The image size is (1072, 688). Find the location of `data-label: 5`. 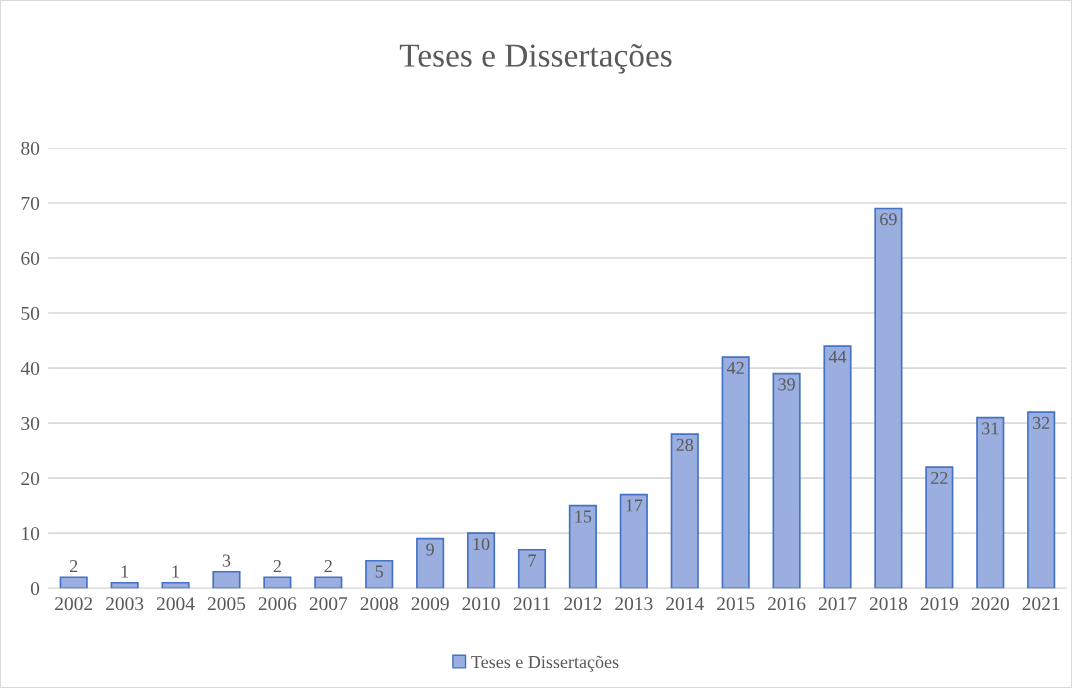

data-label: 5 is located at coordinates (379, 571).